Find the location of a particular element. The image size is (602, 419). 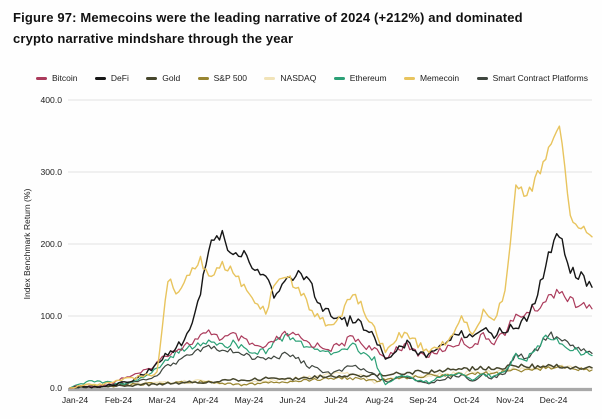

legend-label-gold: Gold is located at coordinates (171, 78).